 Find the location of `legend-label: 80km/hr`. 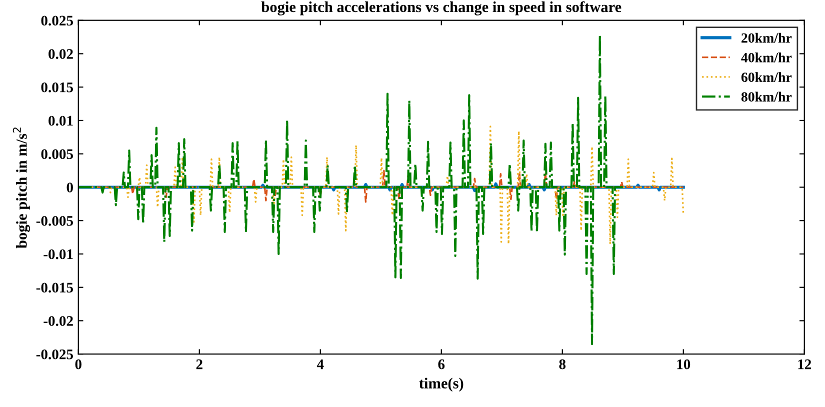

legend-label: 80km/hr is located at coordinates (766, 97).